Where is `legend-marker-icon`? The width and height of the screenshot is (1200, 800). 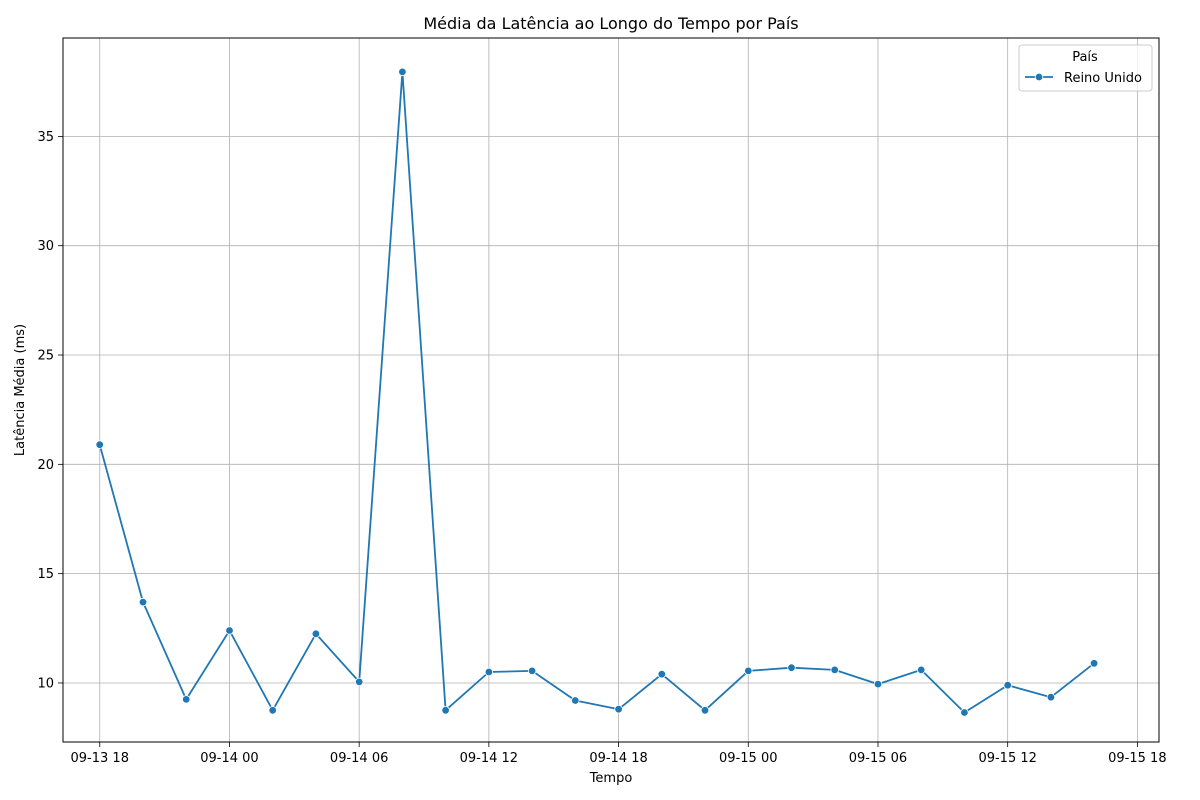
legend-marker-icon is located at coordinates (1039, 77).